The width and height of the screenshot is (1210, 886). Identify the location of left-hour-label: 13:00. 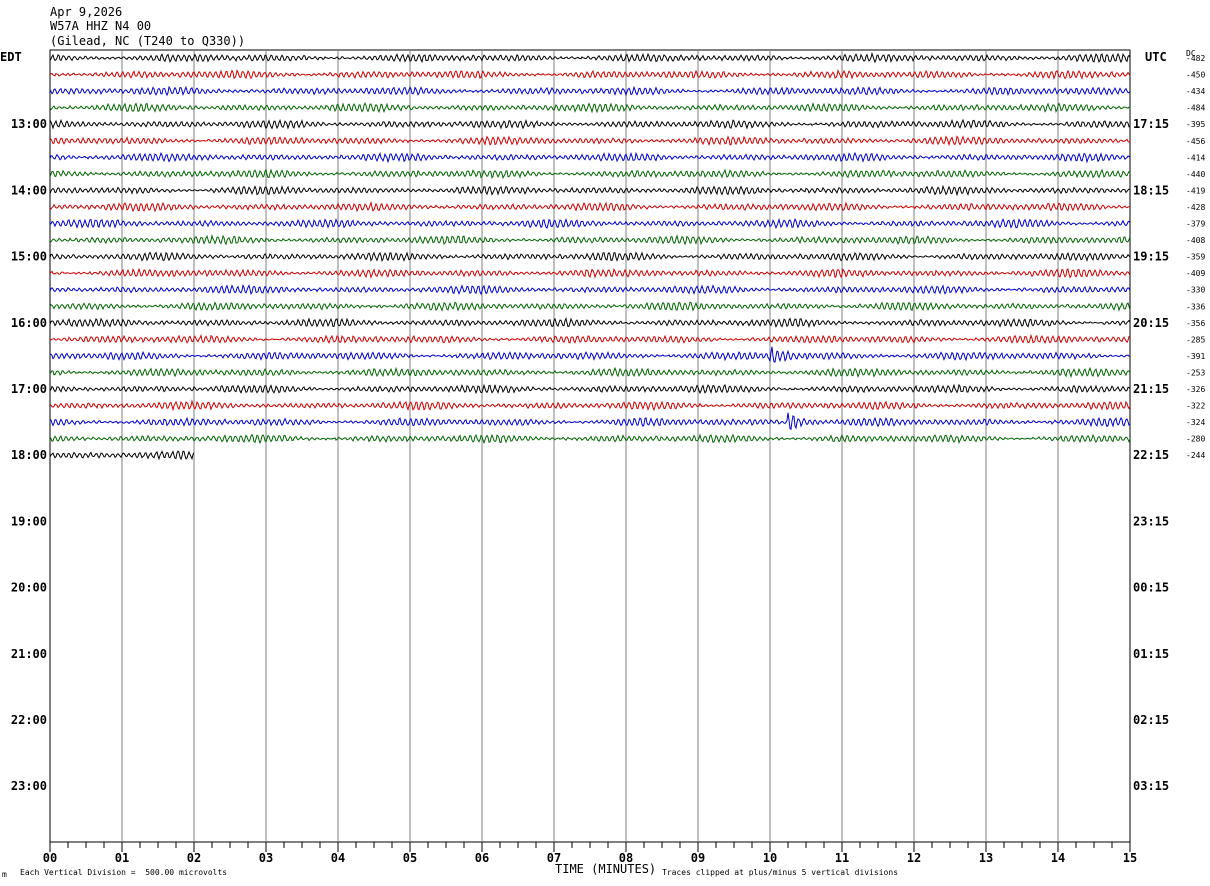
(29, 124).